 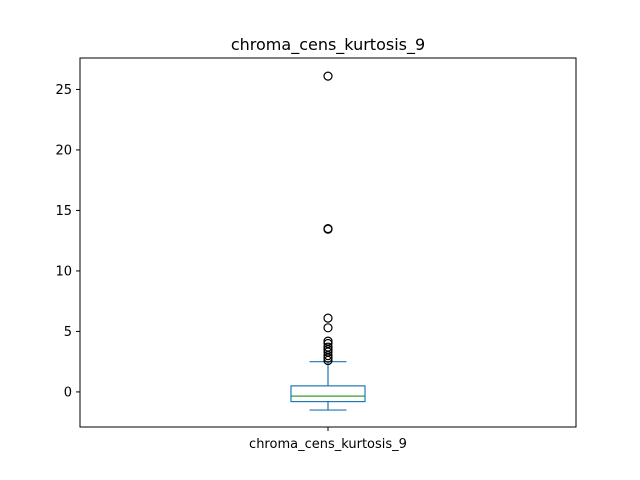 What do you see at coordinates (67, 241) in the screenshot?
I see `y-axis: 0 5 10 15 20 25` at bounding box center [67, 241].